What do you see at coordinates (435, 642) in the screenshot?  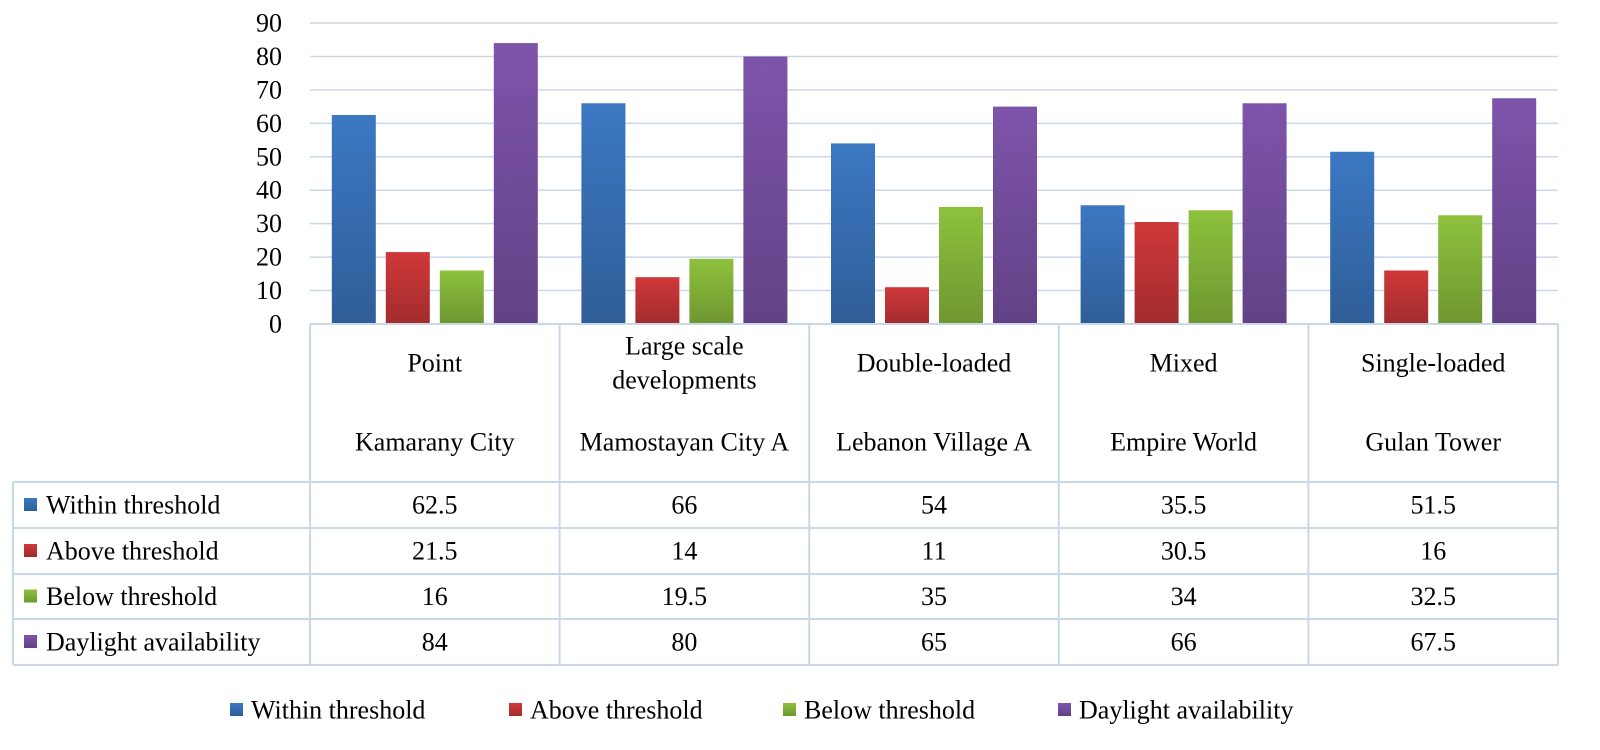 I see `data-table-value: 84` at bounding box center [435, 642].